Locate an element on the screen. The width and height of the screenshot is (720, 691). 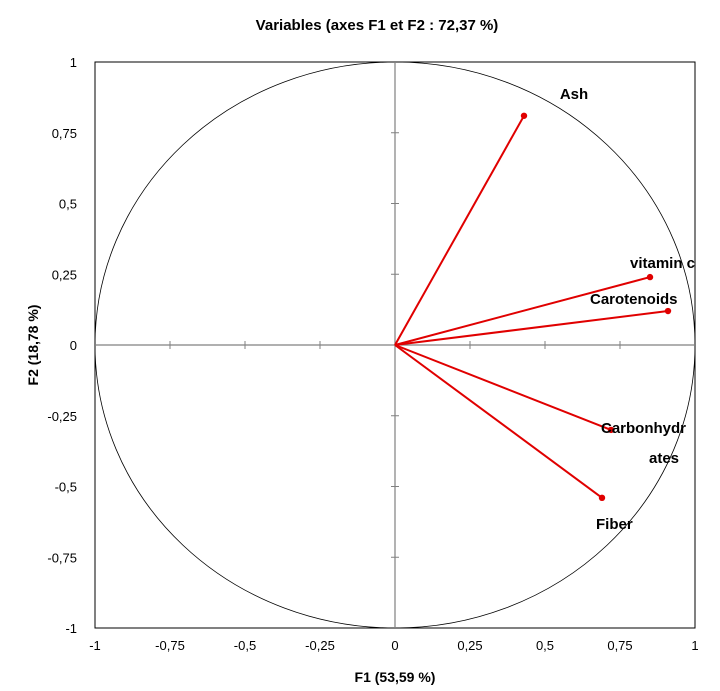
y-tick-label: 0,75 is located at coordinates (64, 133).